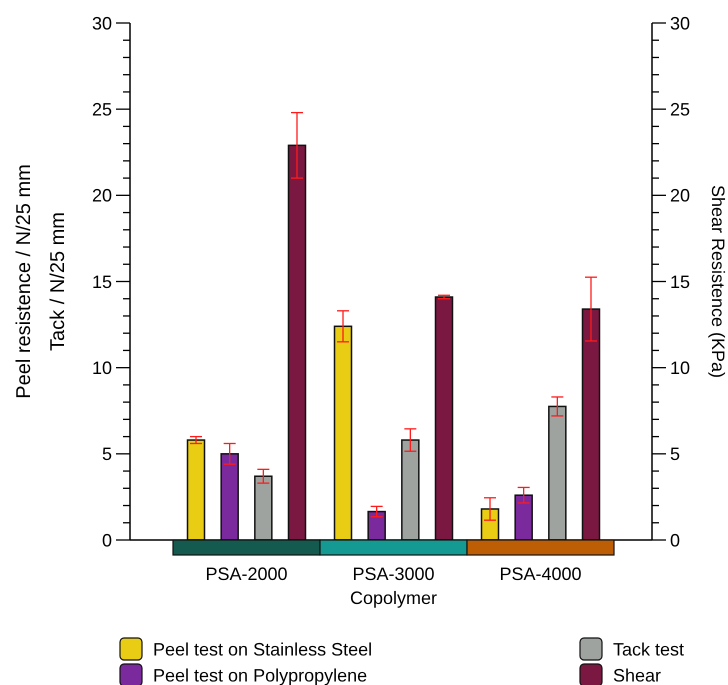 This screenshot has width=728, height=685. I want to click on x-tick-label: PSA-2000, so click(246, 574).